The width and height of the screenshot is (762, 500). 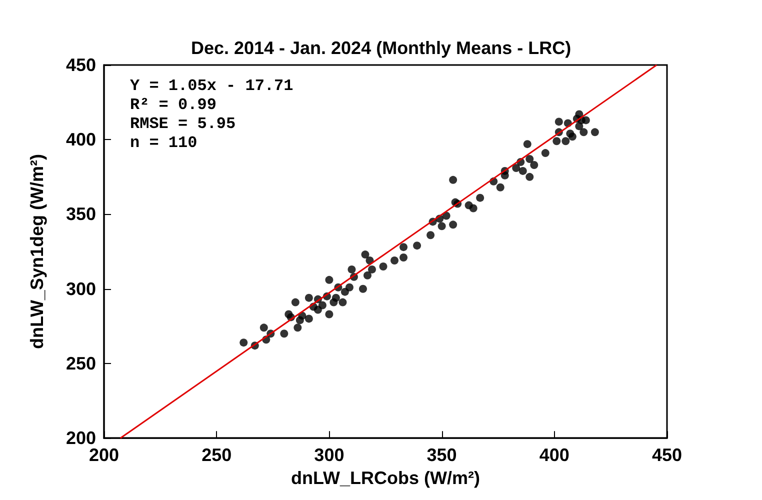 I want to click on x-axis-title: dnLW_LRCobs (W/m²), so click(x=385, y=478).